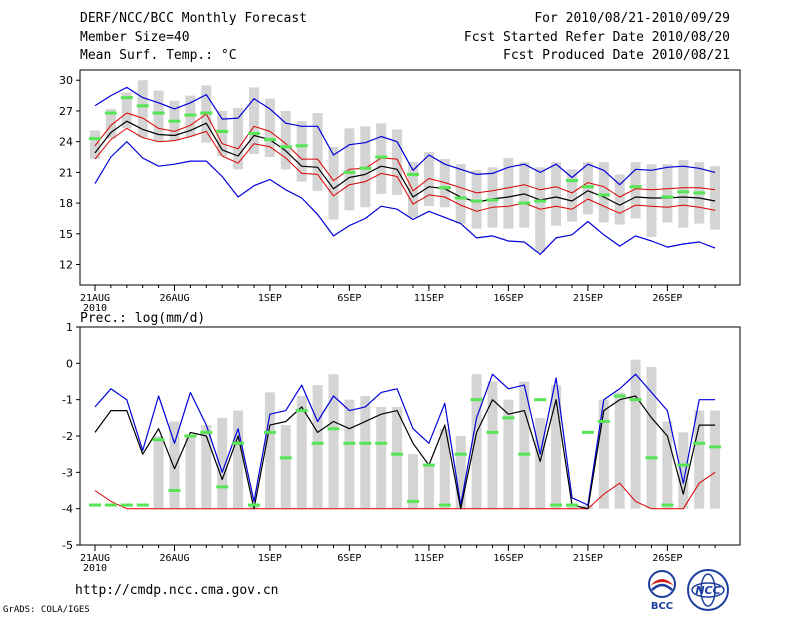 This screenshot has width=800, height=618. What do you see at coordinates (177, 590) in the screenshot?
I see `source-url: http://cmdp.ncc.cma.gov.cn` at bounding box center [177, 590].